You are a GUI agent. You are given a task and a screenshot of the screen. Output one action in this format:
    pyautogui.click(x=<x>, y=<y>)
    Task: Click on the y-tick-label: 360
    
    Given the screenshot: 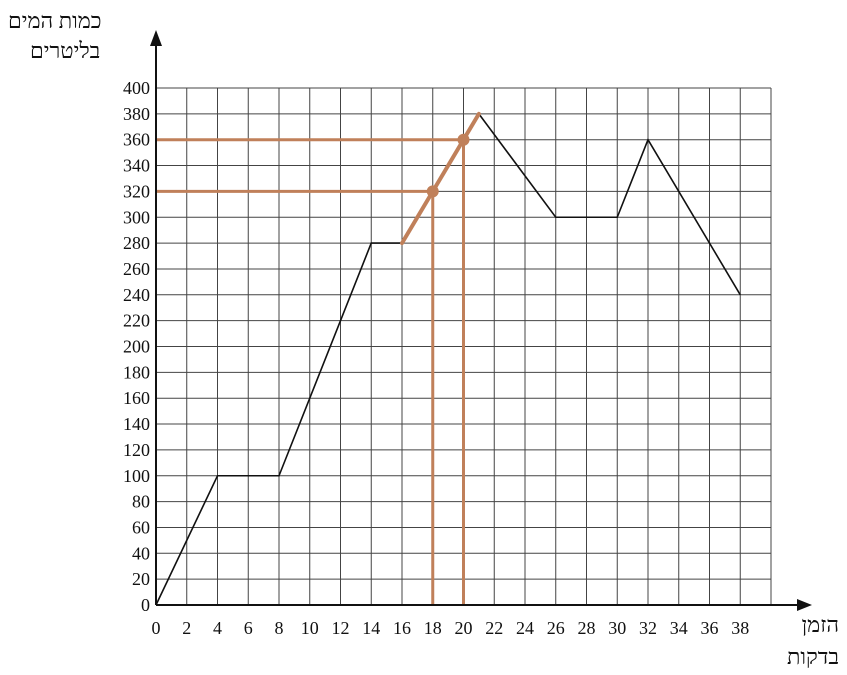 What is the action you would take?
    pyautogui.click(x=136, y=140)
    